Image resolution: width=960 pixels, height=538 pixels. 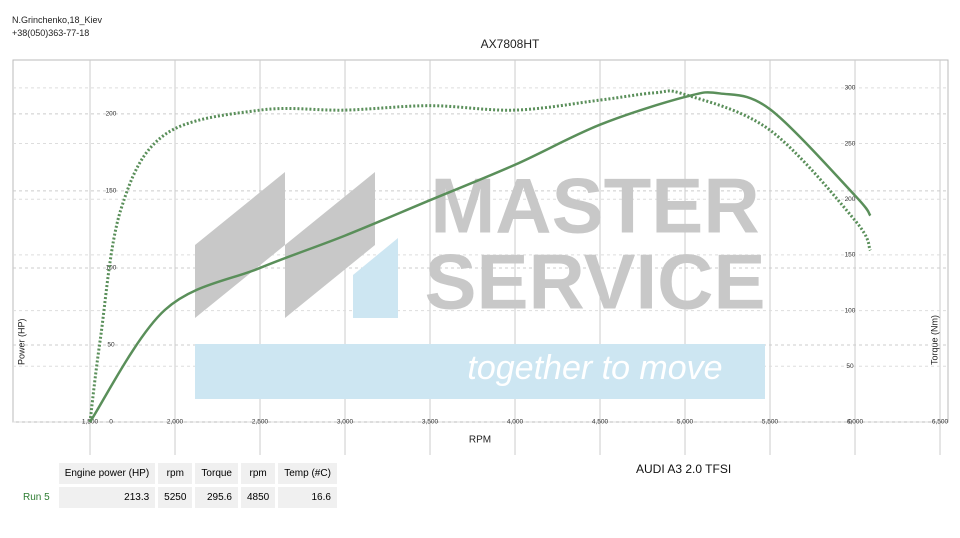 I want to click on logo-slogan: together to move, so click(x=594, y=368).